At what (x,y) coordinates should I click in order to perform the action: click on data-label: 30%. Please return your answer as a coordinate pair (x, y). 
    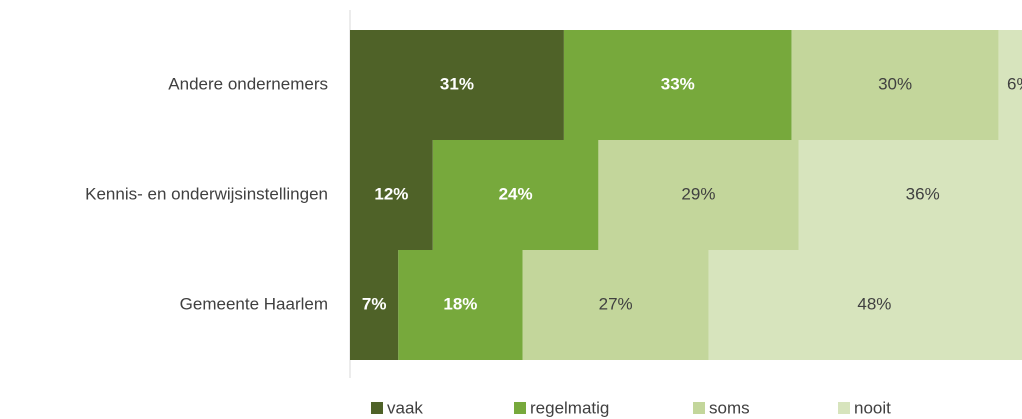
    Looking at the image, I should click on (895, 83).